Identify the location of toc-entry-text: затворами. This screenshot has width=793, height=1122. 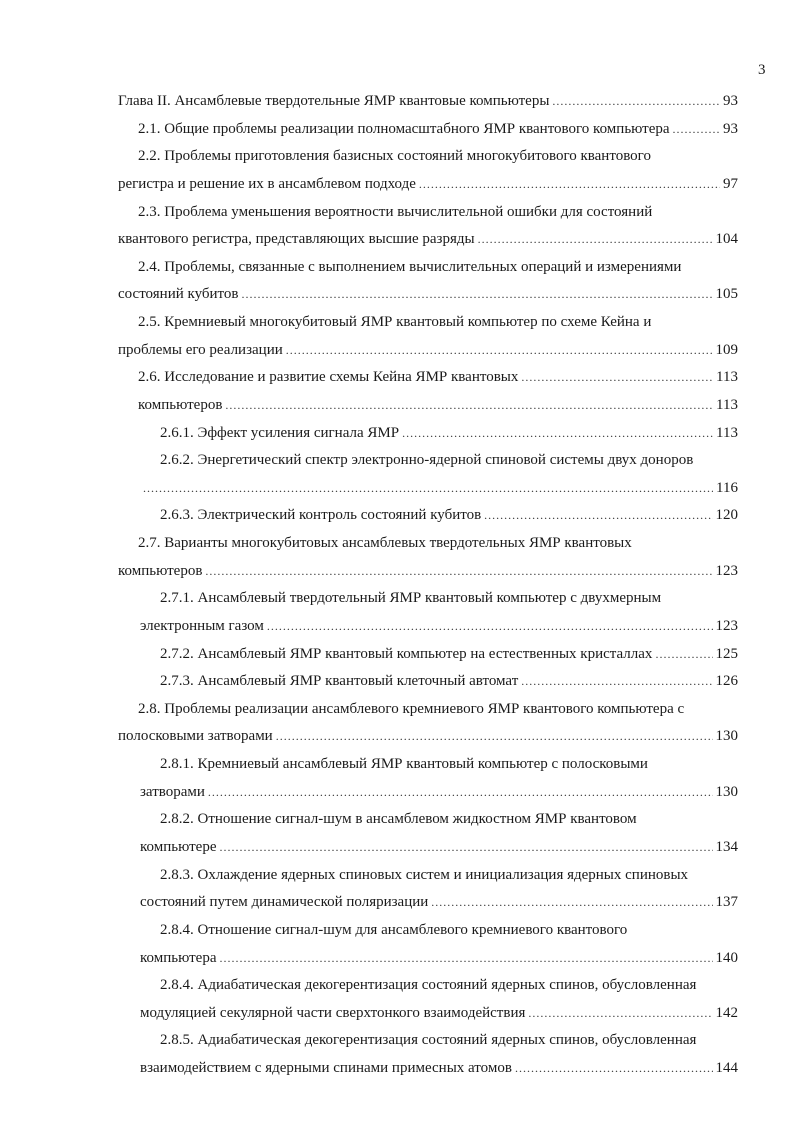
(172, 791).